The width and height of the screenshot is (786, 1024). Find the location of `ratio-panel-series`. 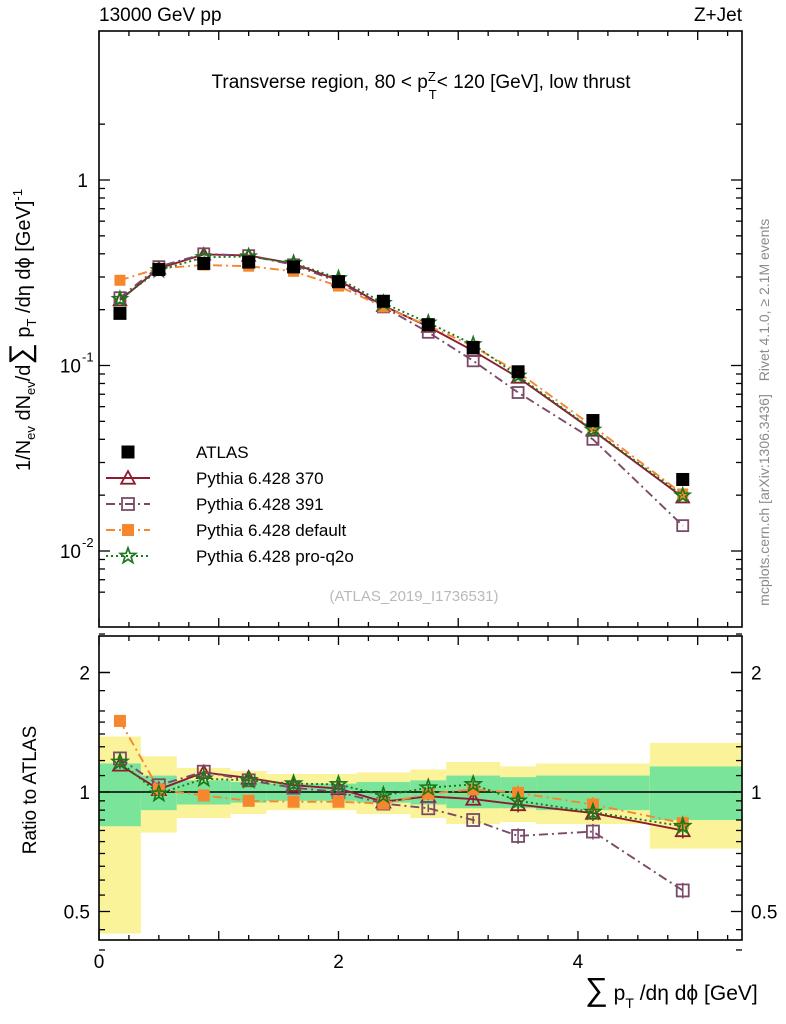

ratio-panel-series is located at coordinates (401, 806).